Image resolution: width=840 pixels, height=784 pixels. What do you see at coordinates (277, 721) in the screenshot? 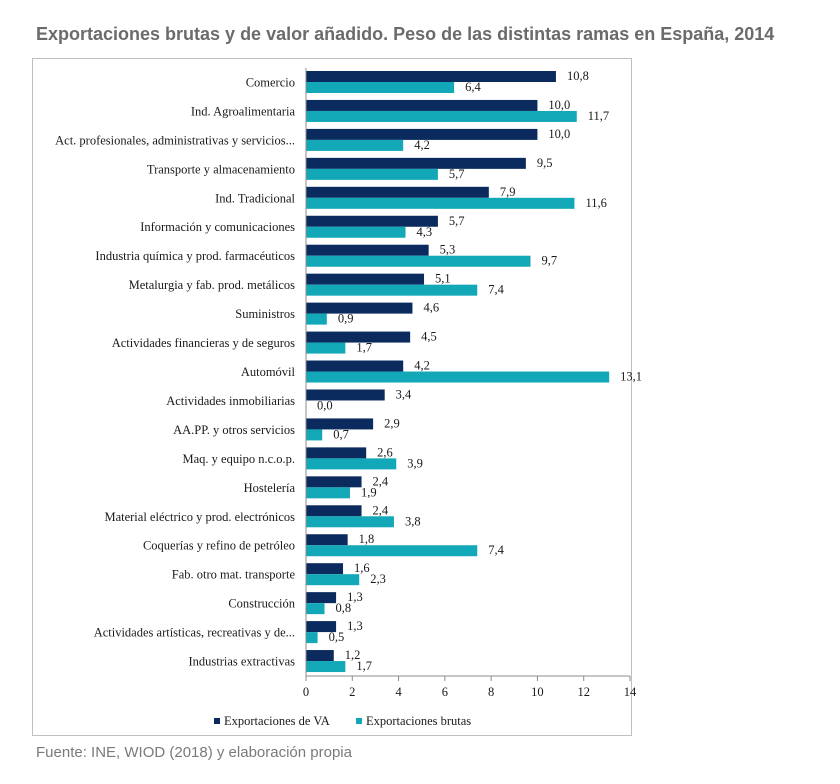
I see `legend-label: Exportaciones de VA` at bounding box center [277, 721].